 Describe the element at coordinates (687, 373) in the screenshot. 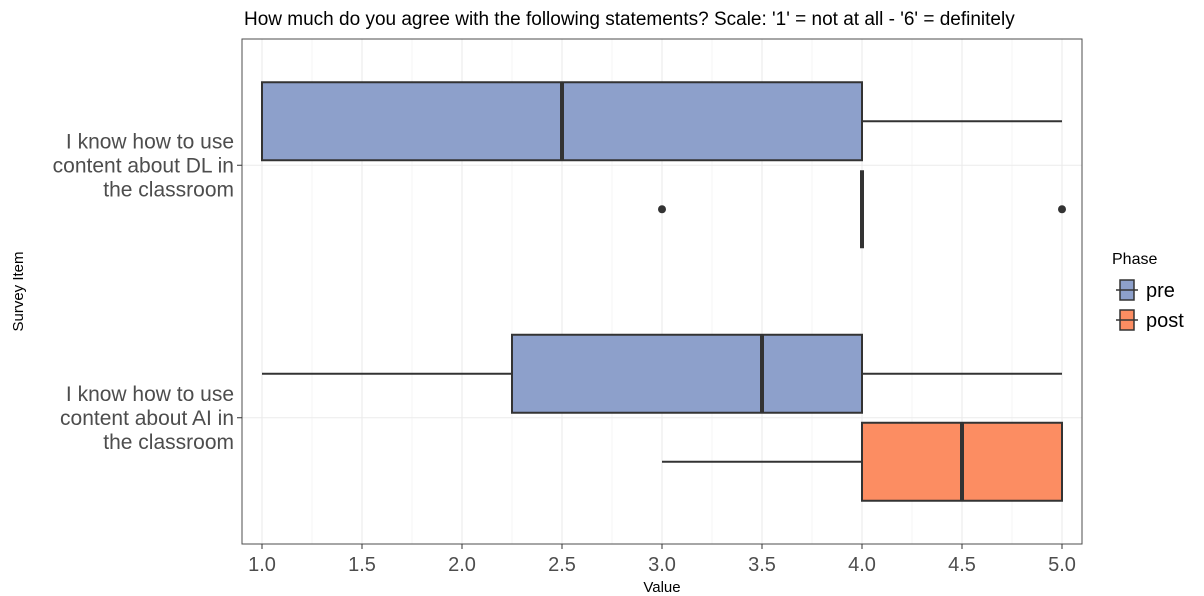

I see `box-iqr` at that location.